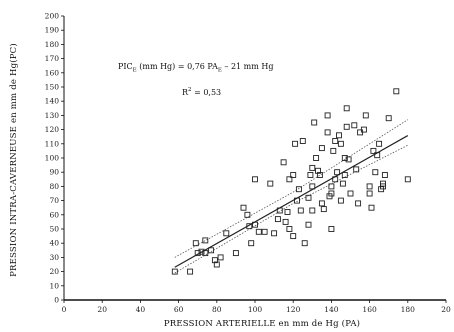 The height and width of the screenshot is (332, 454). Describe the element at coordinates (52, 16) in the screenshot. I see `y-tick-label: 200` at that location.